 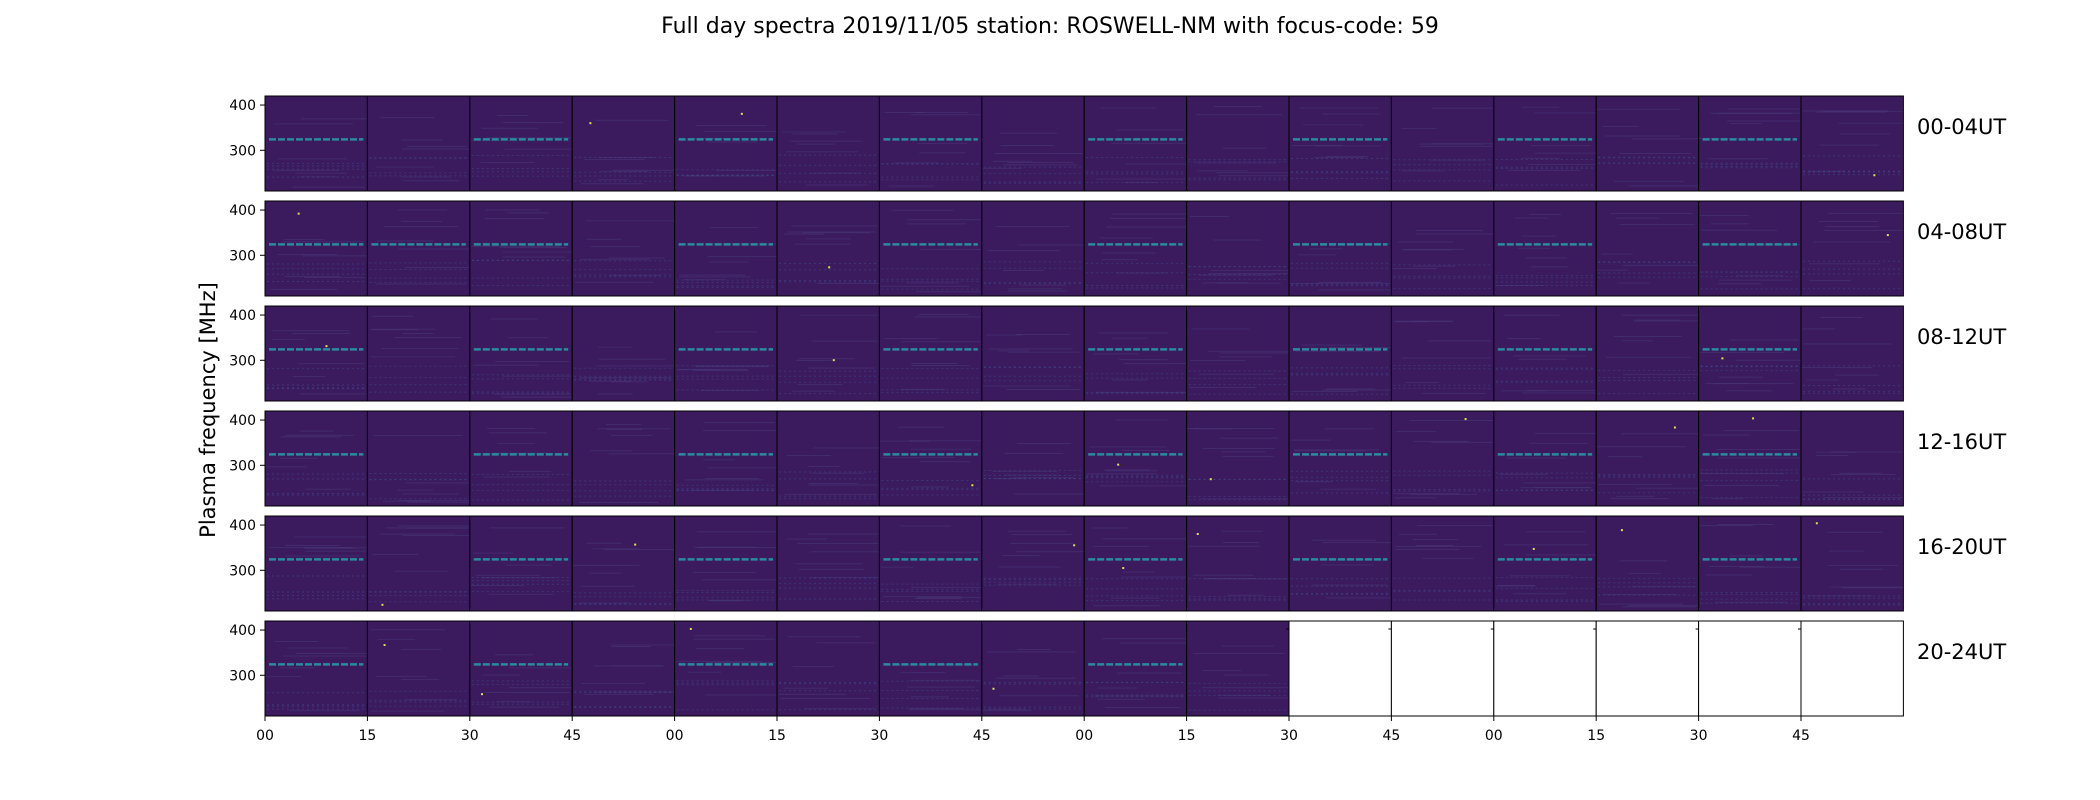 I want to click on panel-frame, so click(x=1852, y=143).